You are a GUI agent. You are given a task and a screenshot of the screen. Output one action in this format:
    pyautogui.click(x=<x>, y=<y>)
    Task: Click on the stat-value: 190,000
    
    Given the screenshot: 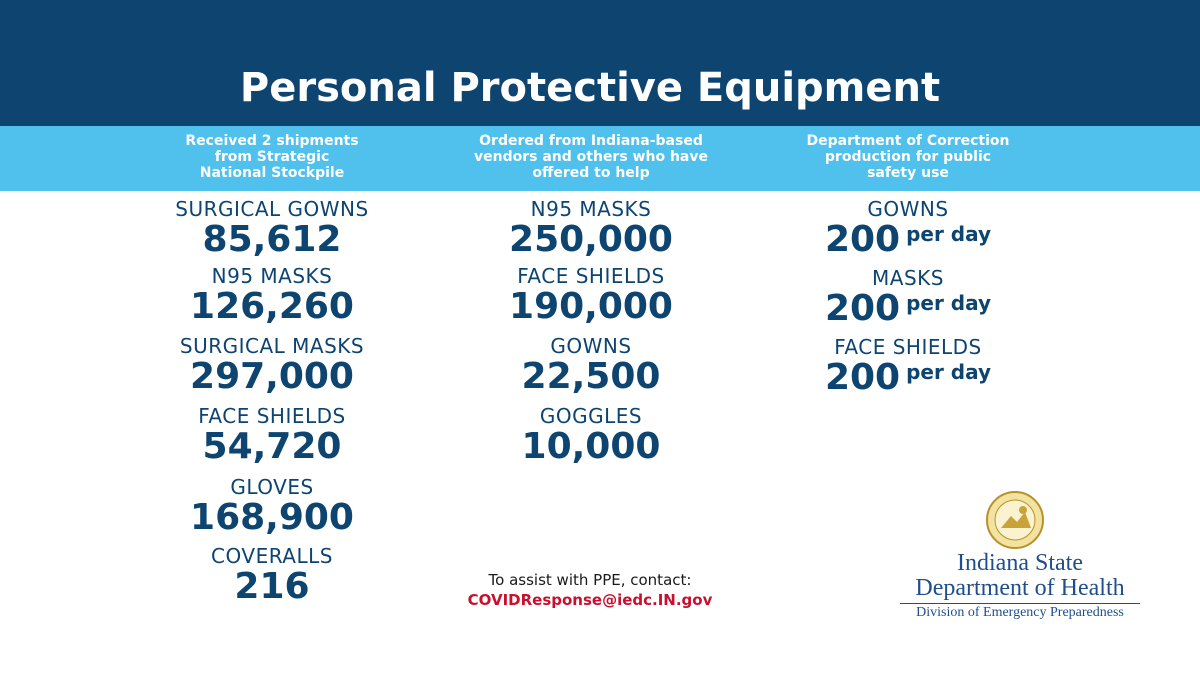 What is the action you would take?
    pyautogui.click(x=591, y=306)
    